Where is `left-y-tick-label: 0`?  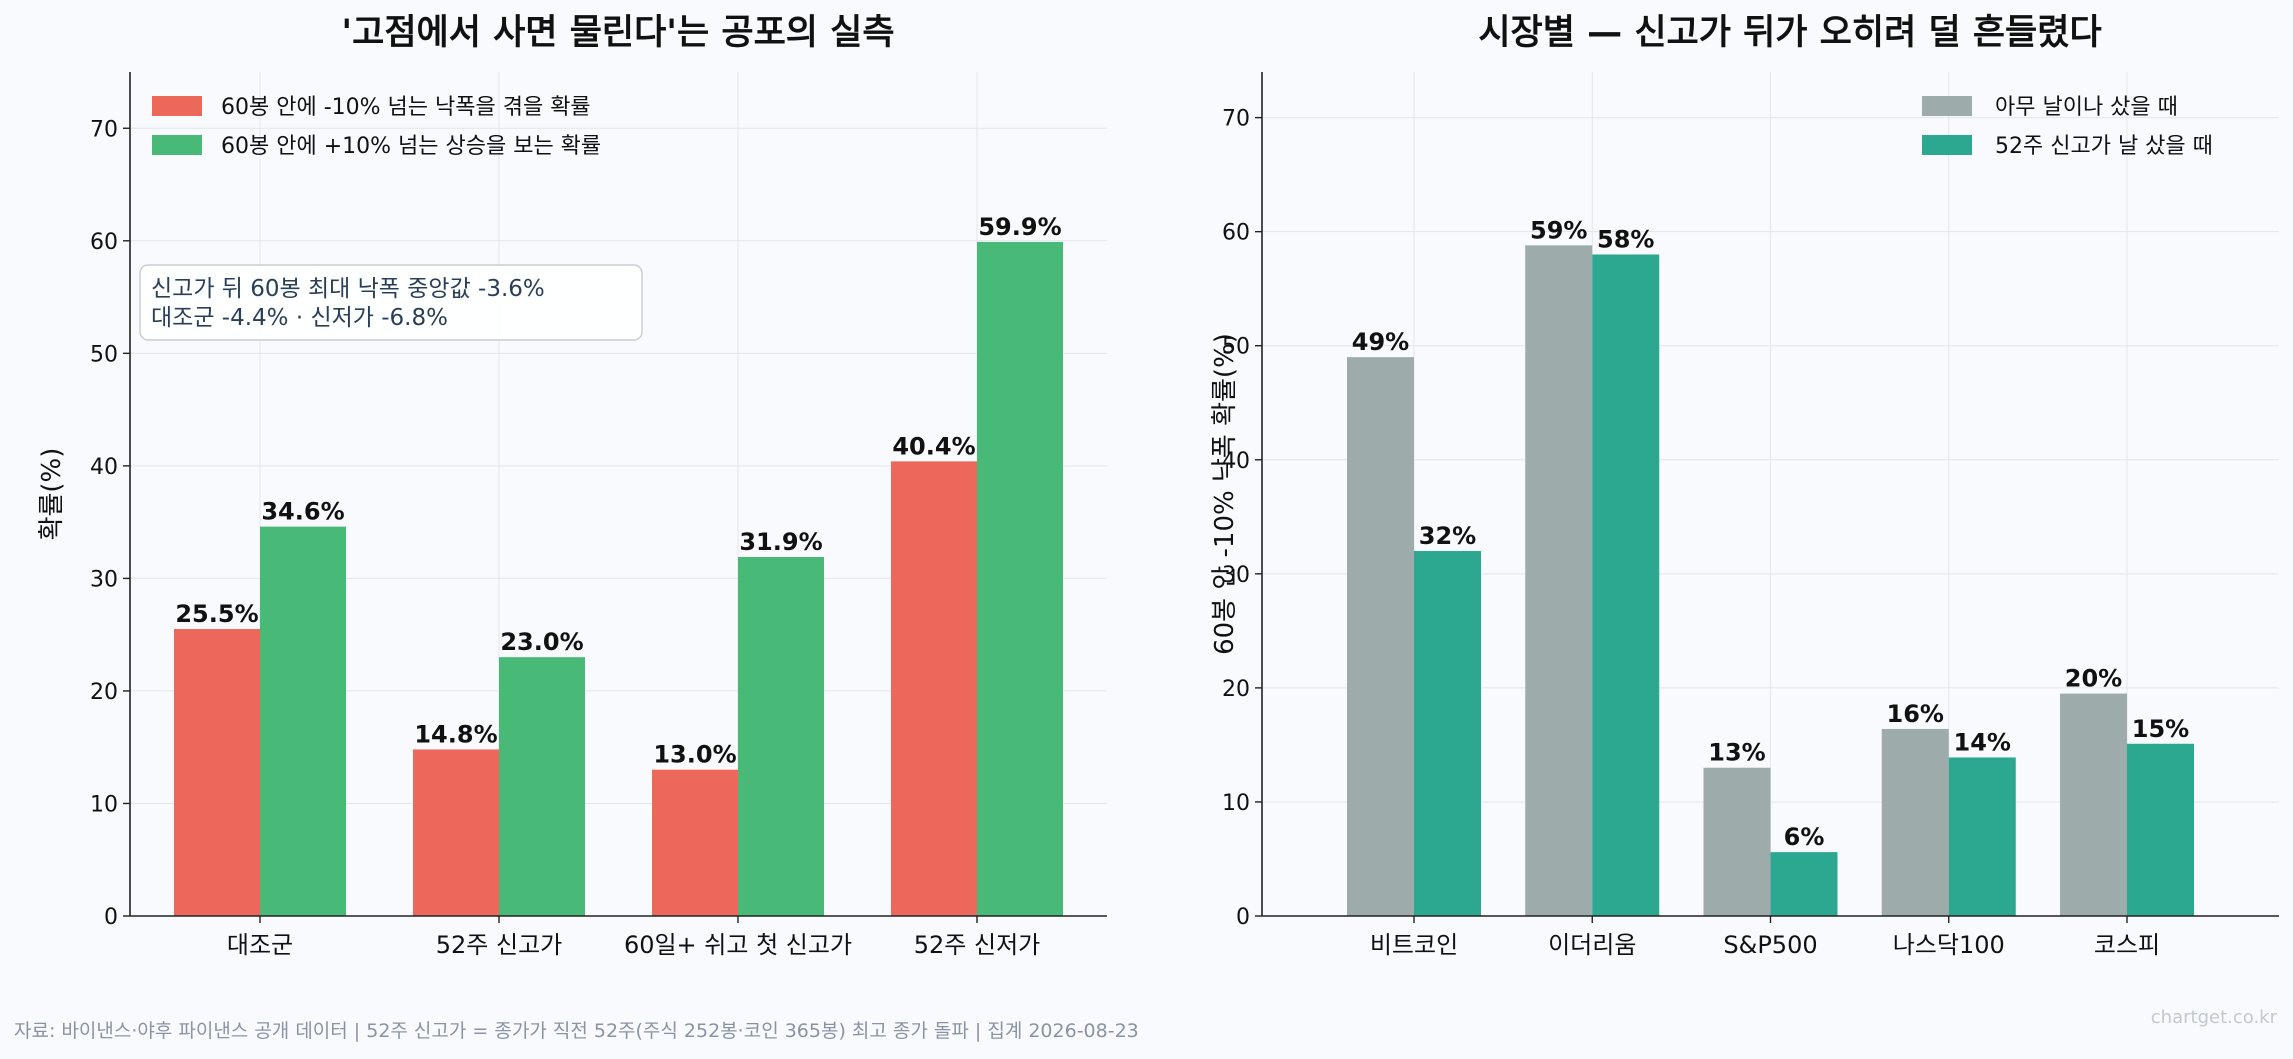
left-y-tick-label: 0 is located at coordinates (111, 917).